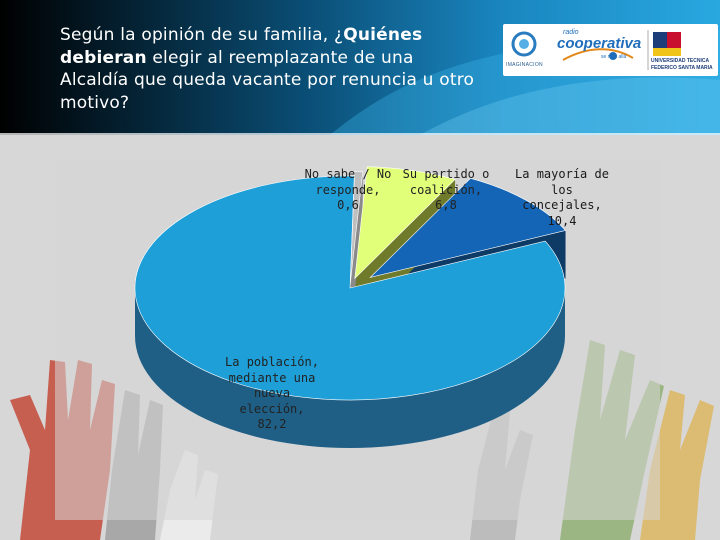 The image size is (720, 540). I want to click on utfsm-text-line1: UNIVERSIDAD TECNICA, so click(680, 61).